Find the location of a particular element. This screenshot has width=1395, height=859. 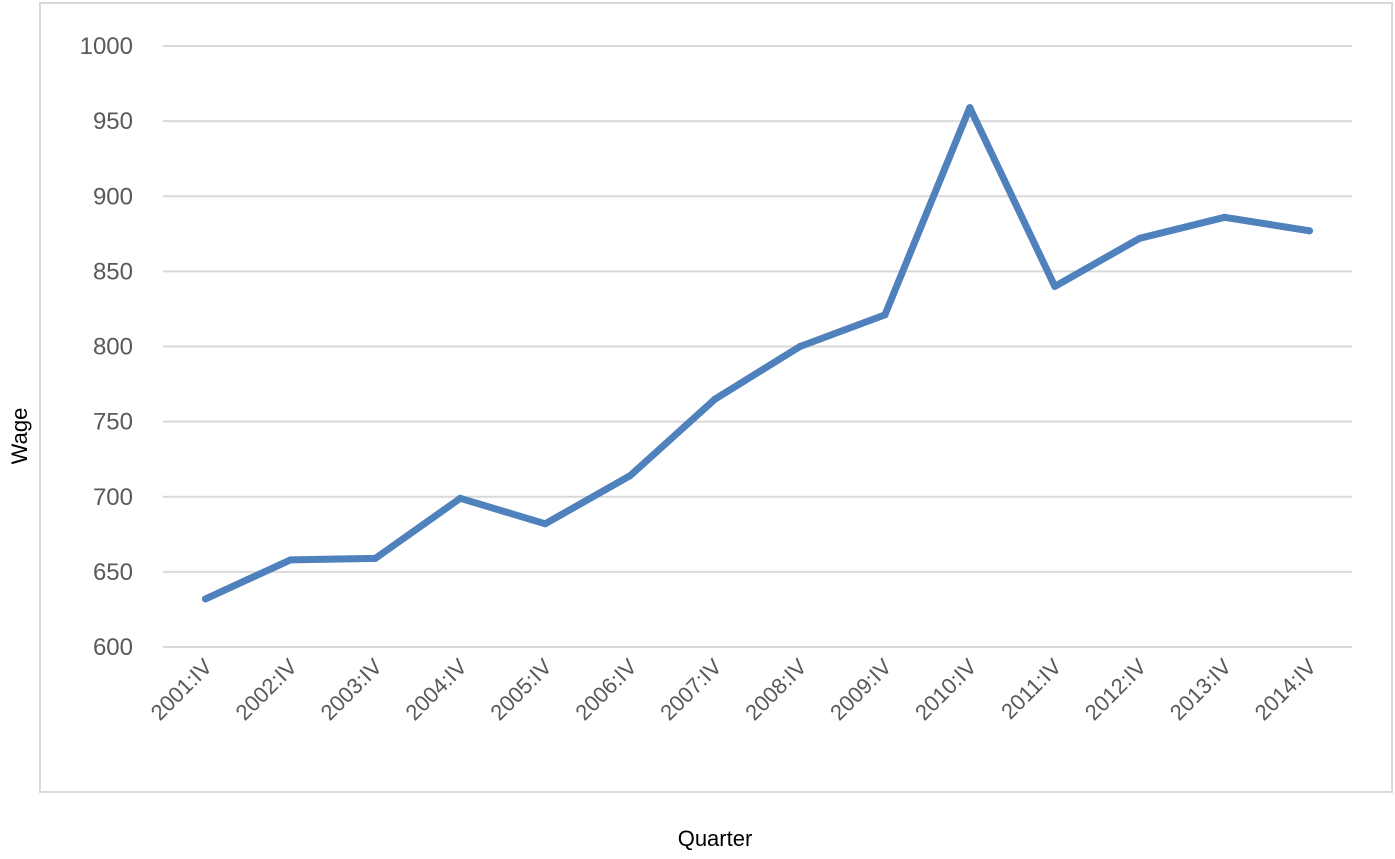

y-tick-label: 700 is located at coordinates (113, 497).